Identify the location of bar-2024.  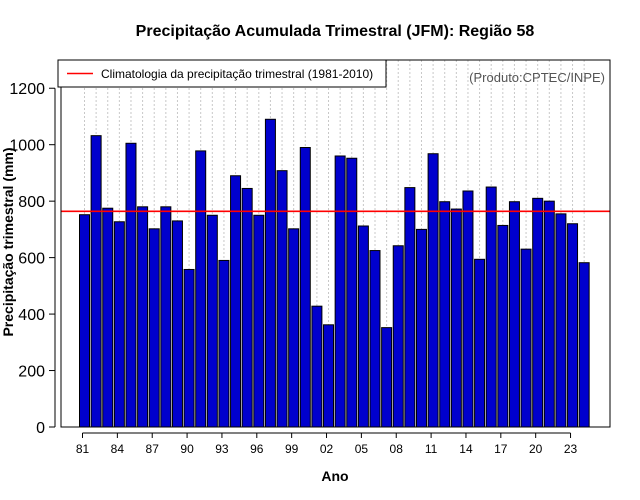
(584, 345).